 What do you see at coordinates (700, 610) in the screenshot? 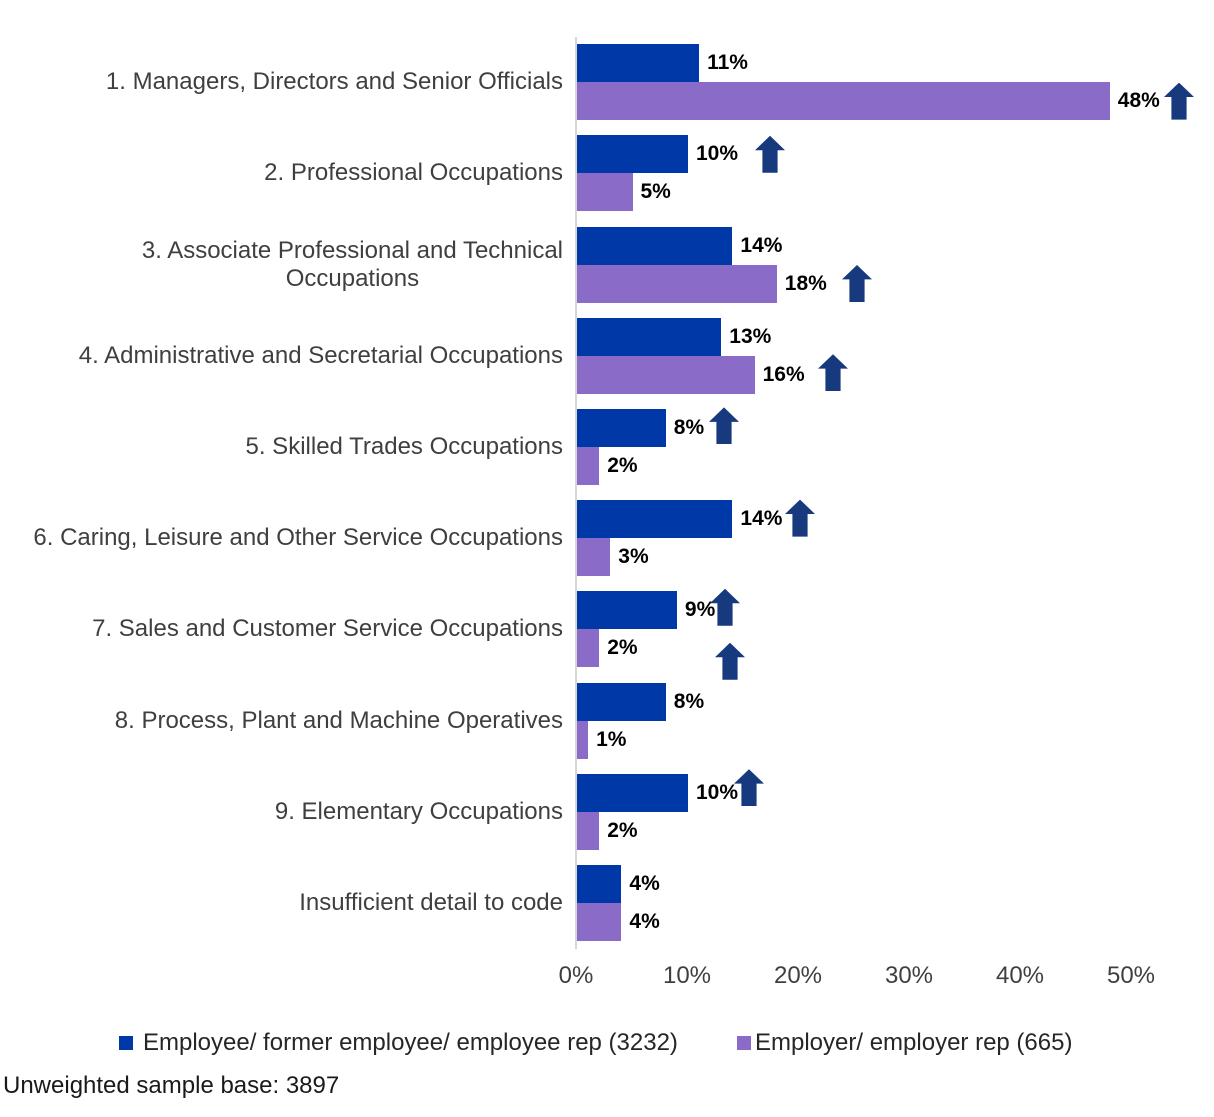
I see `value-label: 9%` at bounding box center [700, 610].